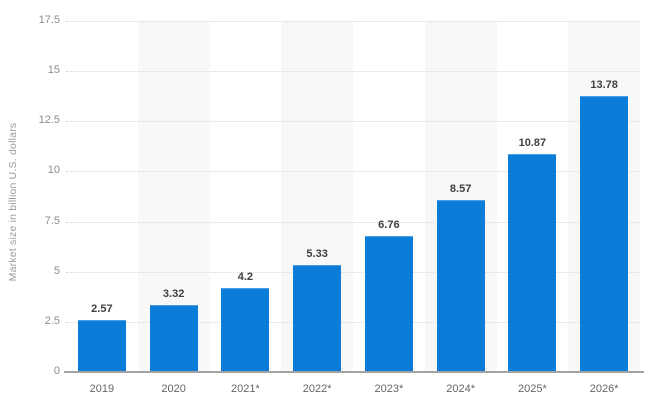 The image size is (648, 405). I want to click on bar-value-label: 5.33, so click(317, 254).